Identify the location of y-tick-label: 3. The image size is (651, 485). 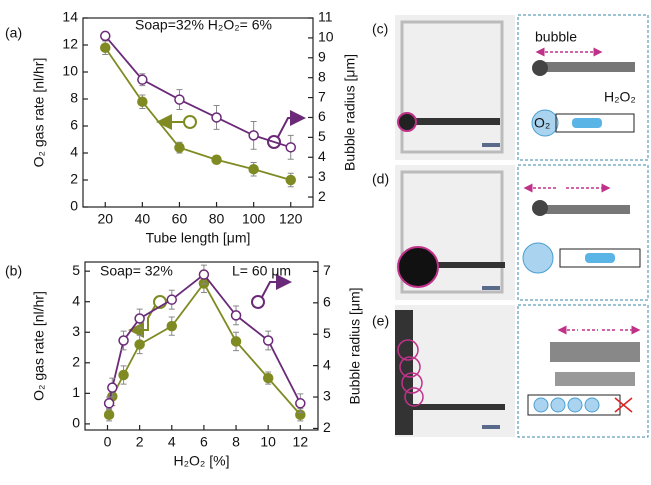
(76, 331).